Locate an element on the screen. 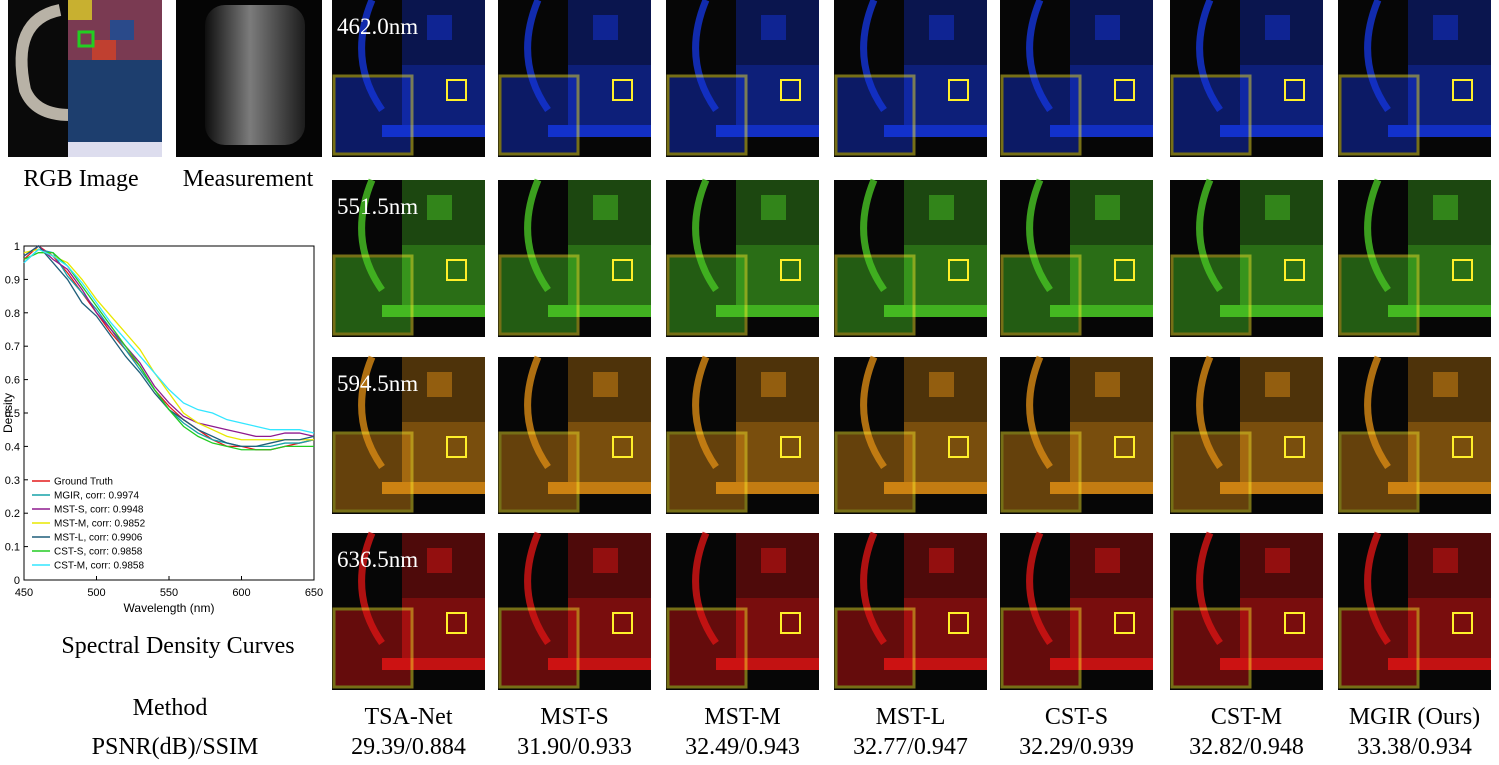 The image size is (1499, 765). x-tick-label: 500 is located at coordinates (96, 593).